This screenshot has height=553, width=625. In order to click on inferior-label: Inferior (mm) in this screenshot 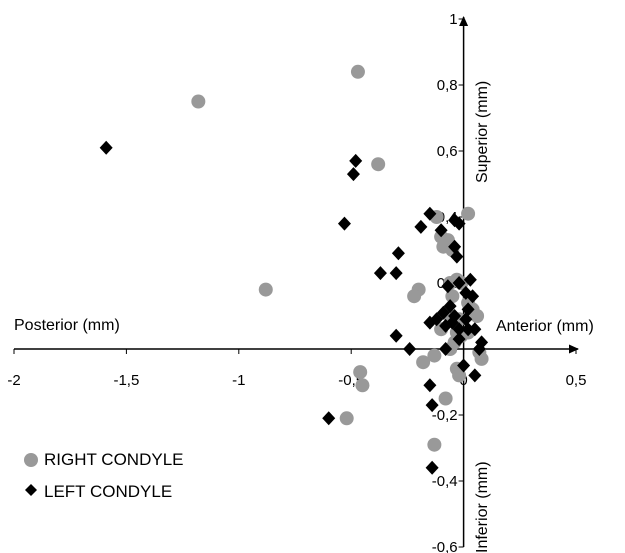, I will do `click(482, 507)`.